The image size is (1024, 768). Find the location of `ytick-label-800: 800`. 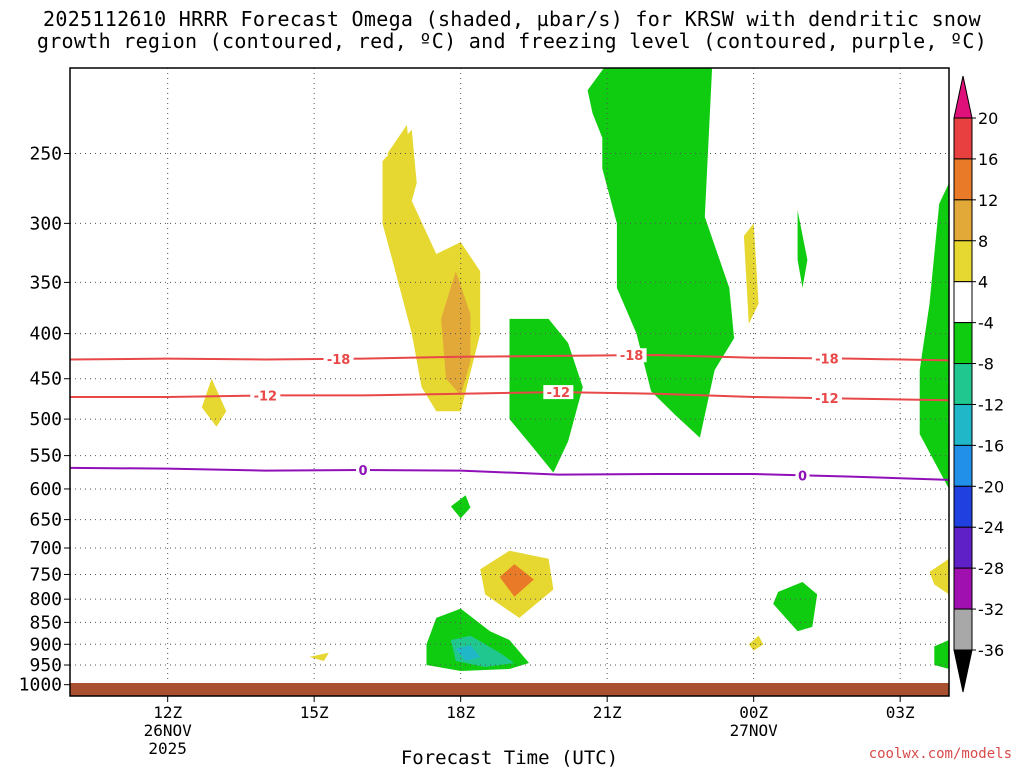

ytick-label-800: 800 is located at coordinates (45, 599).